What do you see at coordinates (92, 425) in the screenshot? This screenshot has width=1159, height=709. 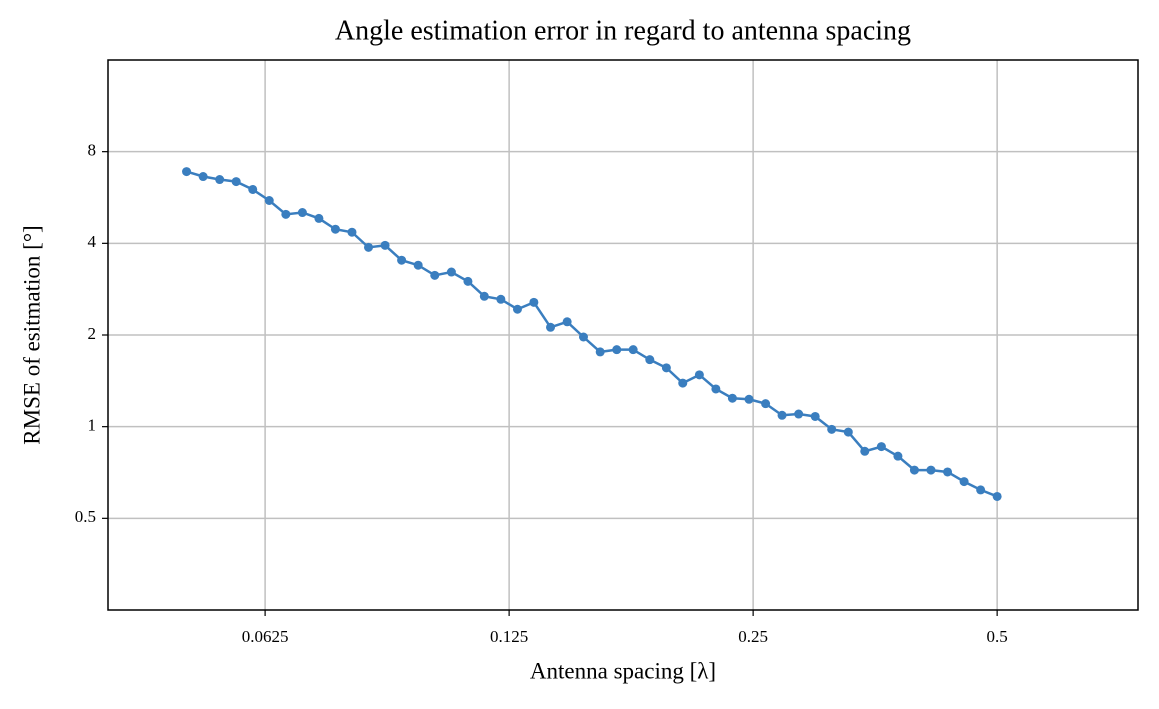 I see `y-tick-label: 1` at bounding box center [92, 425].